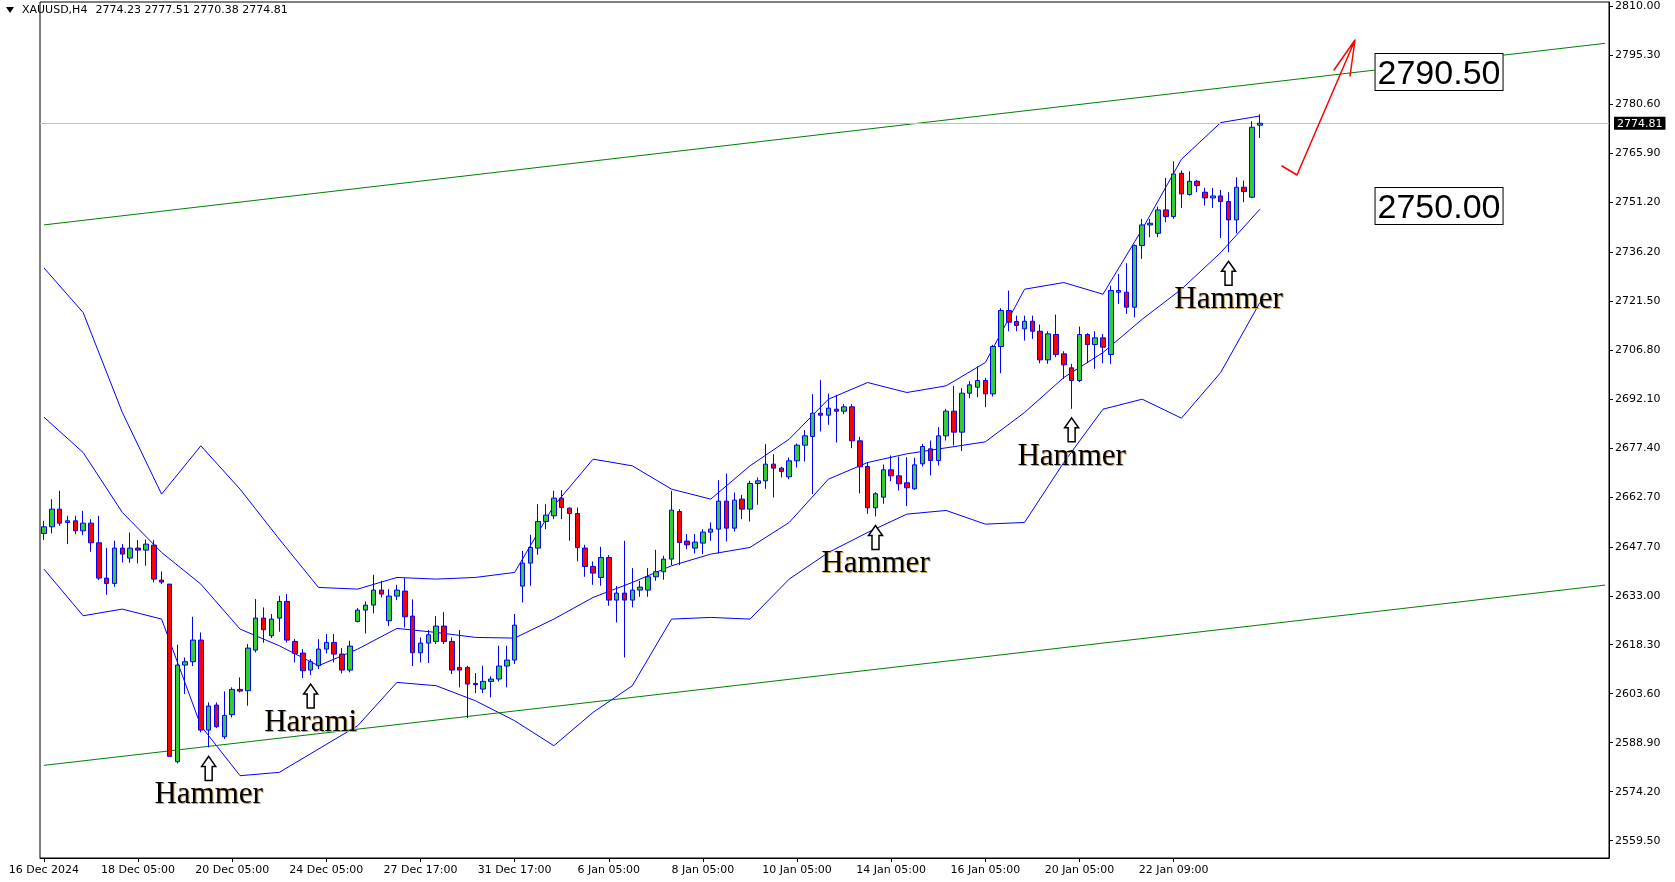 The width and height of the screenshot is (1675, 882). Describe the element at coordinates (138, 869) in the screenshot. I see `x-tick-label: 18 Dec 05:00` at that location.